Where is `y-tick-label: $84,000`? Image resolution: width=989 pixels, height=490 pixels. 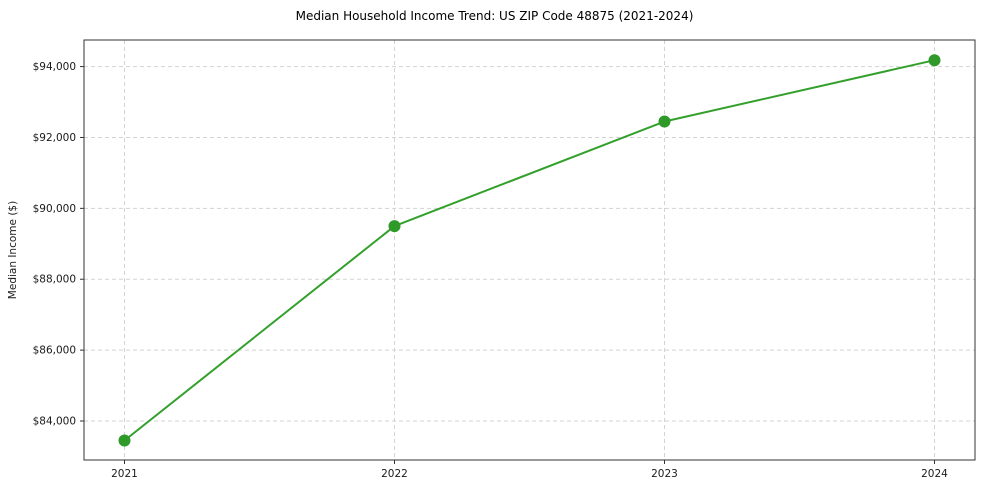
y-tick-label: $84,000 is located at coordinates (54, 422).